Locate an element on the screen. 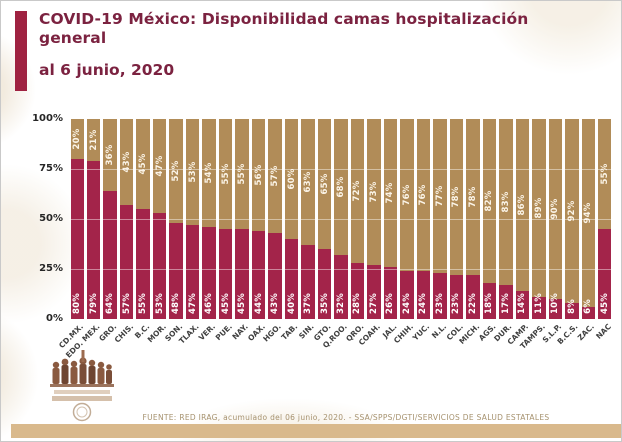 Image resolution: width=622 pixels, height=442 pixels. bar-bc: 45% 55% B.C. is located at coordinates (142, 229).